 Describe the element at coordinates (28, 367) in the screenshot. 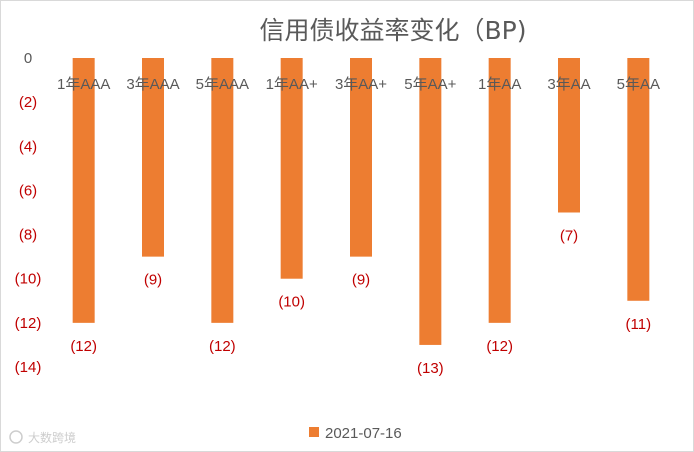

I see `y-tick-label: (14)` at that location.